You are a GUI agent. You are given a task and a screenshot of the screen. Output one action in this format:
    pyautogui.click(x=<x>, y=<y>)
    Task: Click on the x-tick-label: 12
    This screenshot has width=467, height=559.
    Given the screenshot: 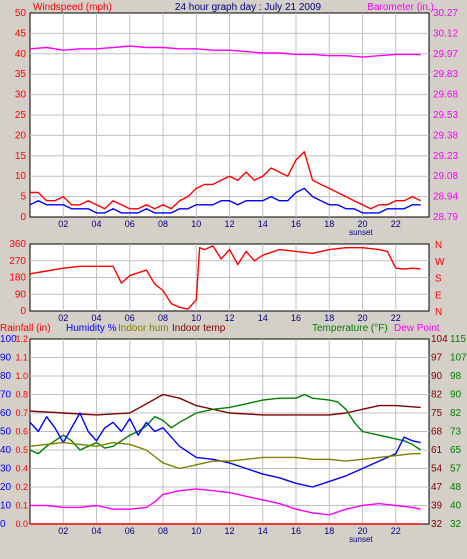 What is the action you would take?
    pyautogui.click(x=229, y=531)
    